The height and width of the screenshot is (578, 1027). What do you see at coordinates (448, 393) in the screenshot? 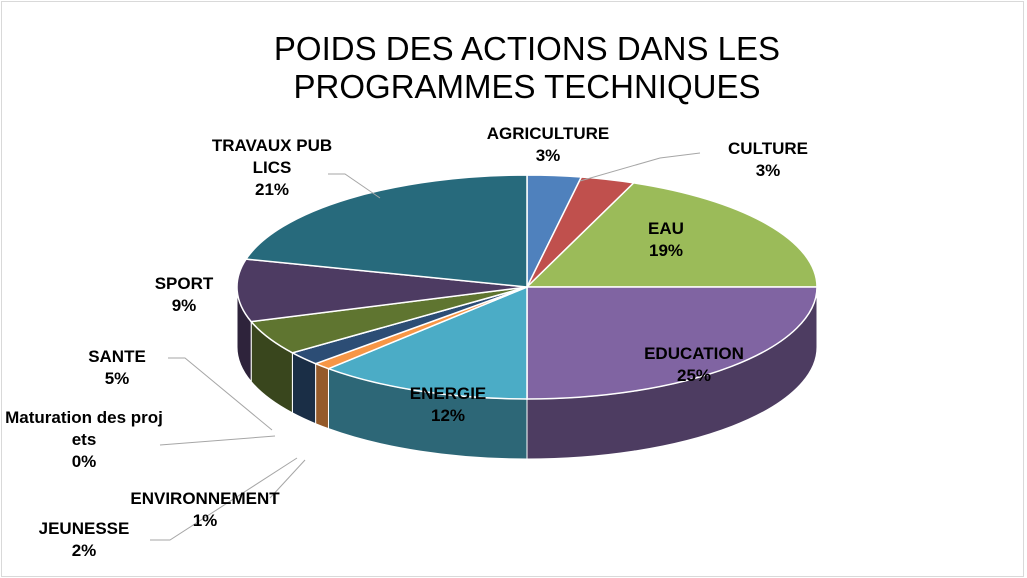
I see `category-label: ENERGIE` at bounding box center [448, 393].